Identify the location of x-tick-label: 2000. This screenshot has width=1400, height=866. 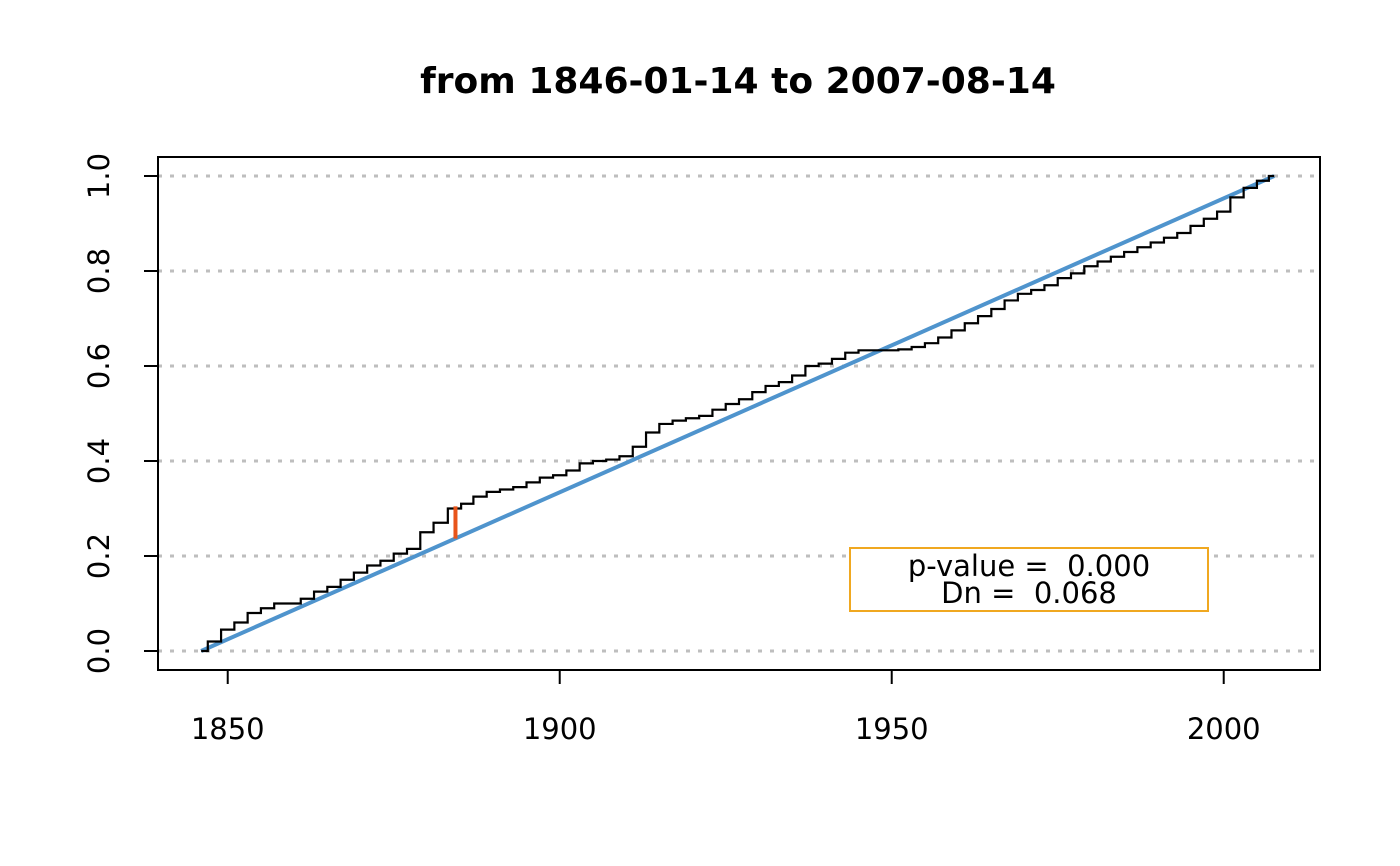
(1224, 729).